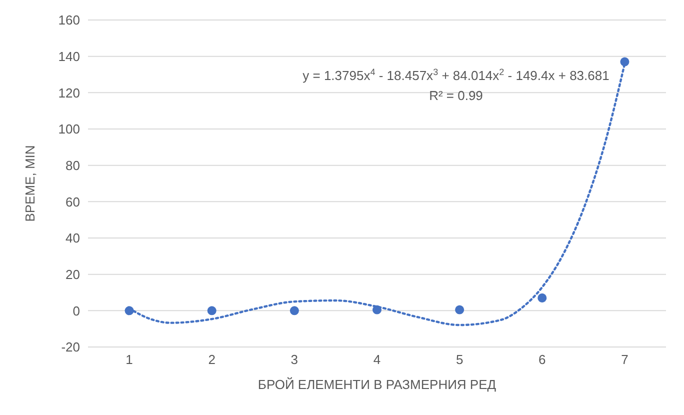  Describe the element at coordinates (624, 360) in the screenshot. I see `x-tick-label: 7` at that location.